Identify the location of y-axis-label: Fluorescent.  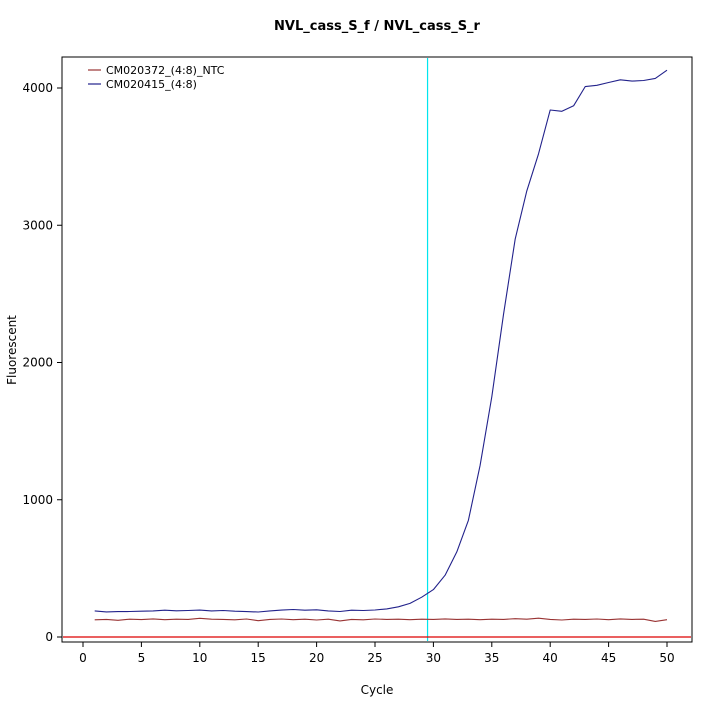
(12, 350).